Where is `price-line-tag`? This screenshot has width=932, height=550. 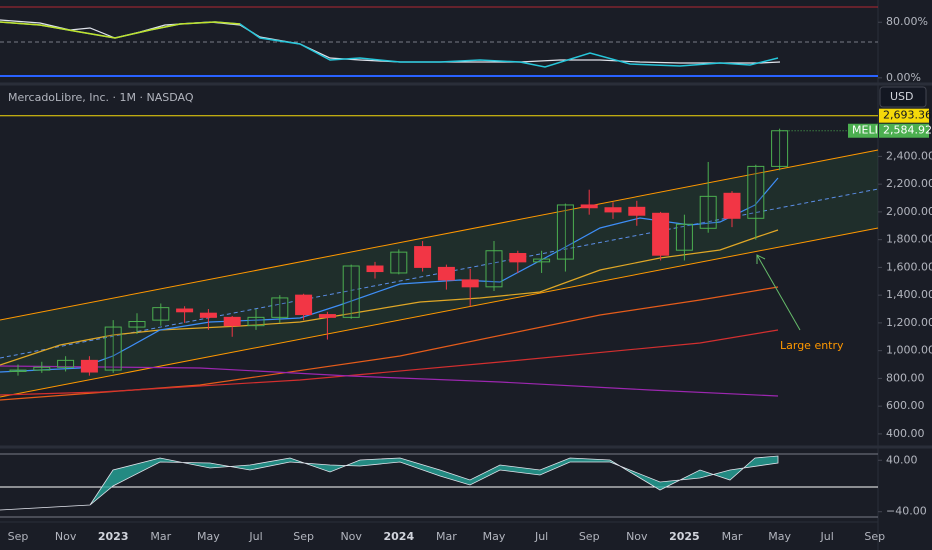
price-line-tag is located at coordinates (904, 115).